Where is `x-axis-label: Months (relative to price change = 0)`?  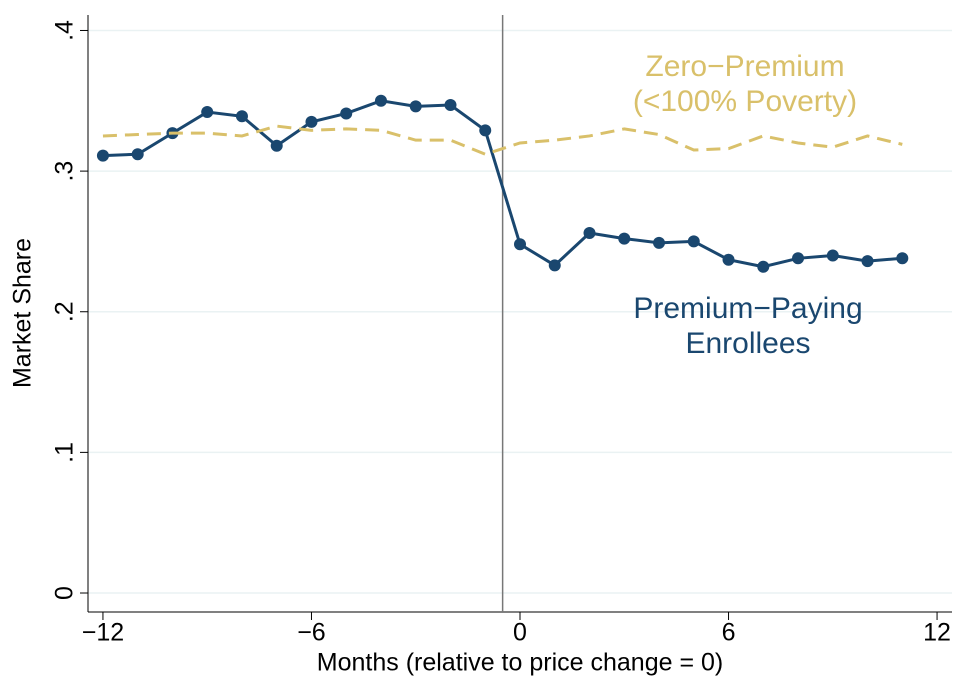 x-axis-label: Months (relative to price change = 0) is located at coordinates (520, 663).